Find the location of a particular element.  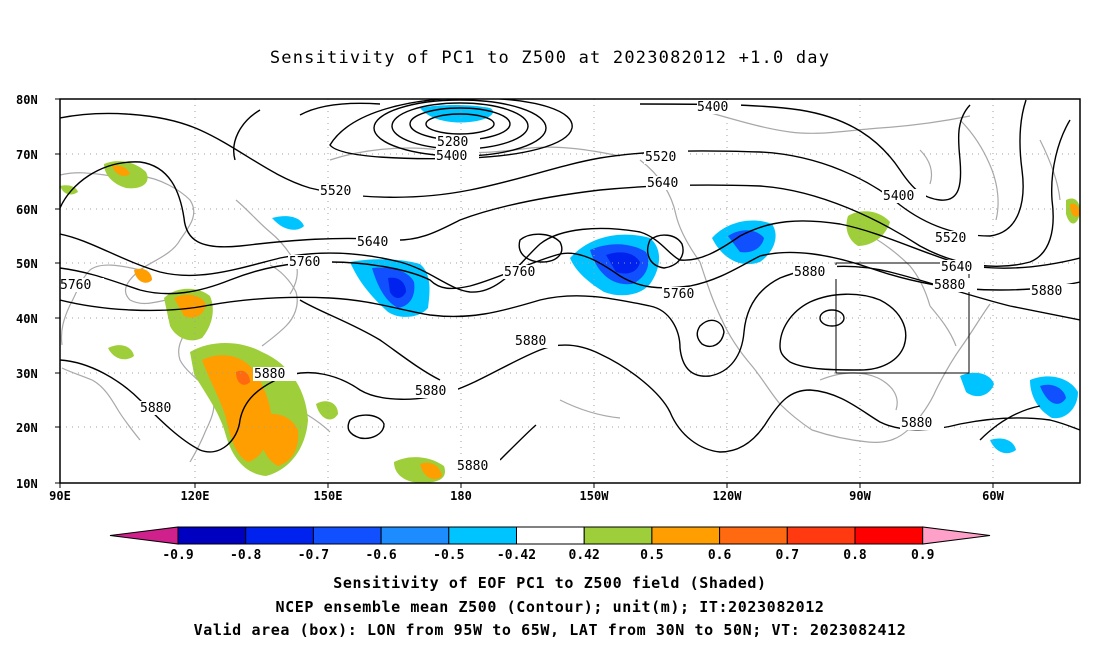

lon-label: 180 is located at coordinates (461, 496).